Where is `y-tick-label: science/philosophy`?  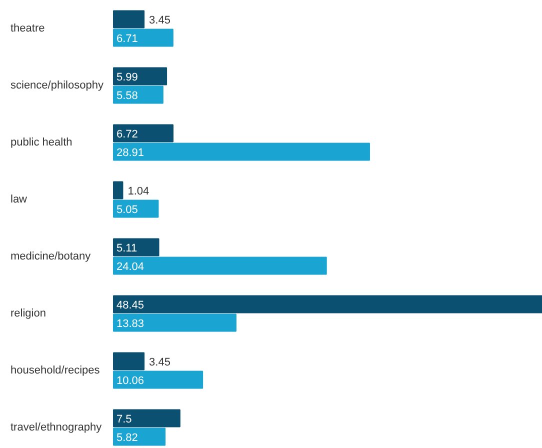 y-tick-label: science/philosophy is located at coordinates (57, 86).